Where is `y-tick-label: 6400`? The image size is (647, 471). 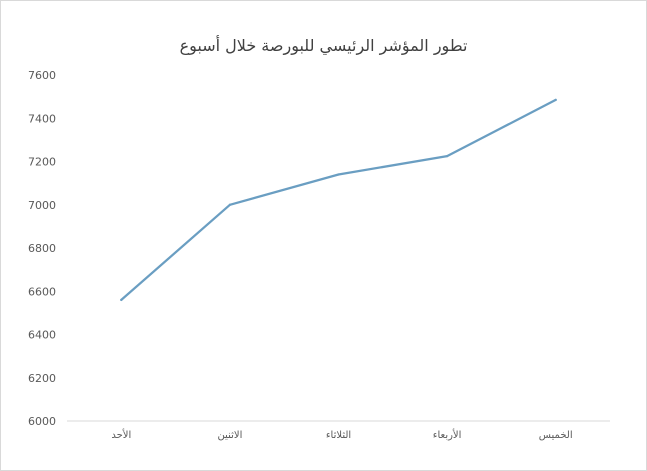 y-tick-label: 6400 is located at coordinates (42, 335).